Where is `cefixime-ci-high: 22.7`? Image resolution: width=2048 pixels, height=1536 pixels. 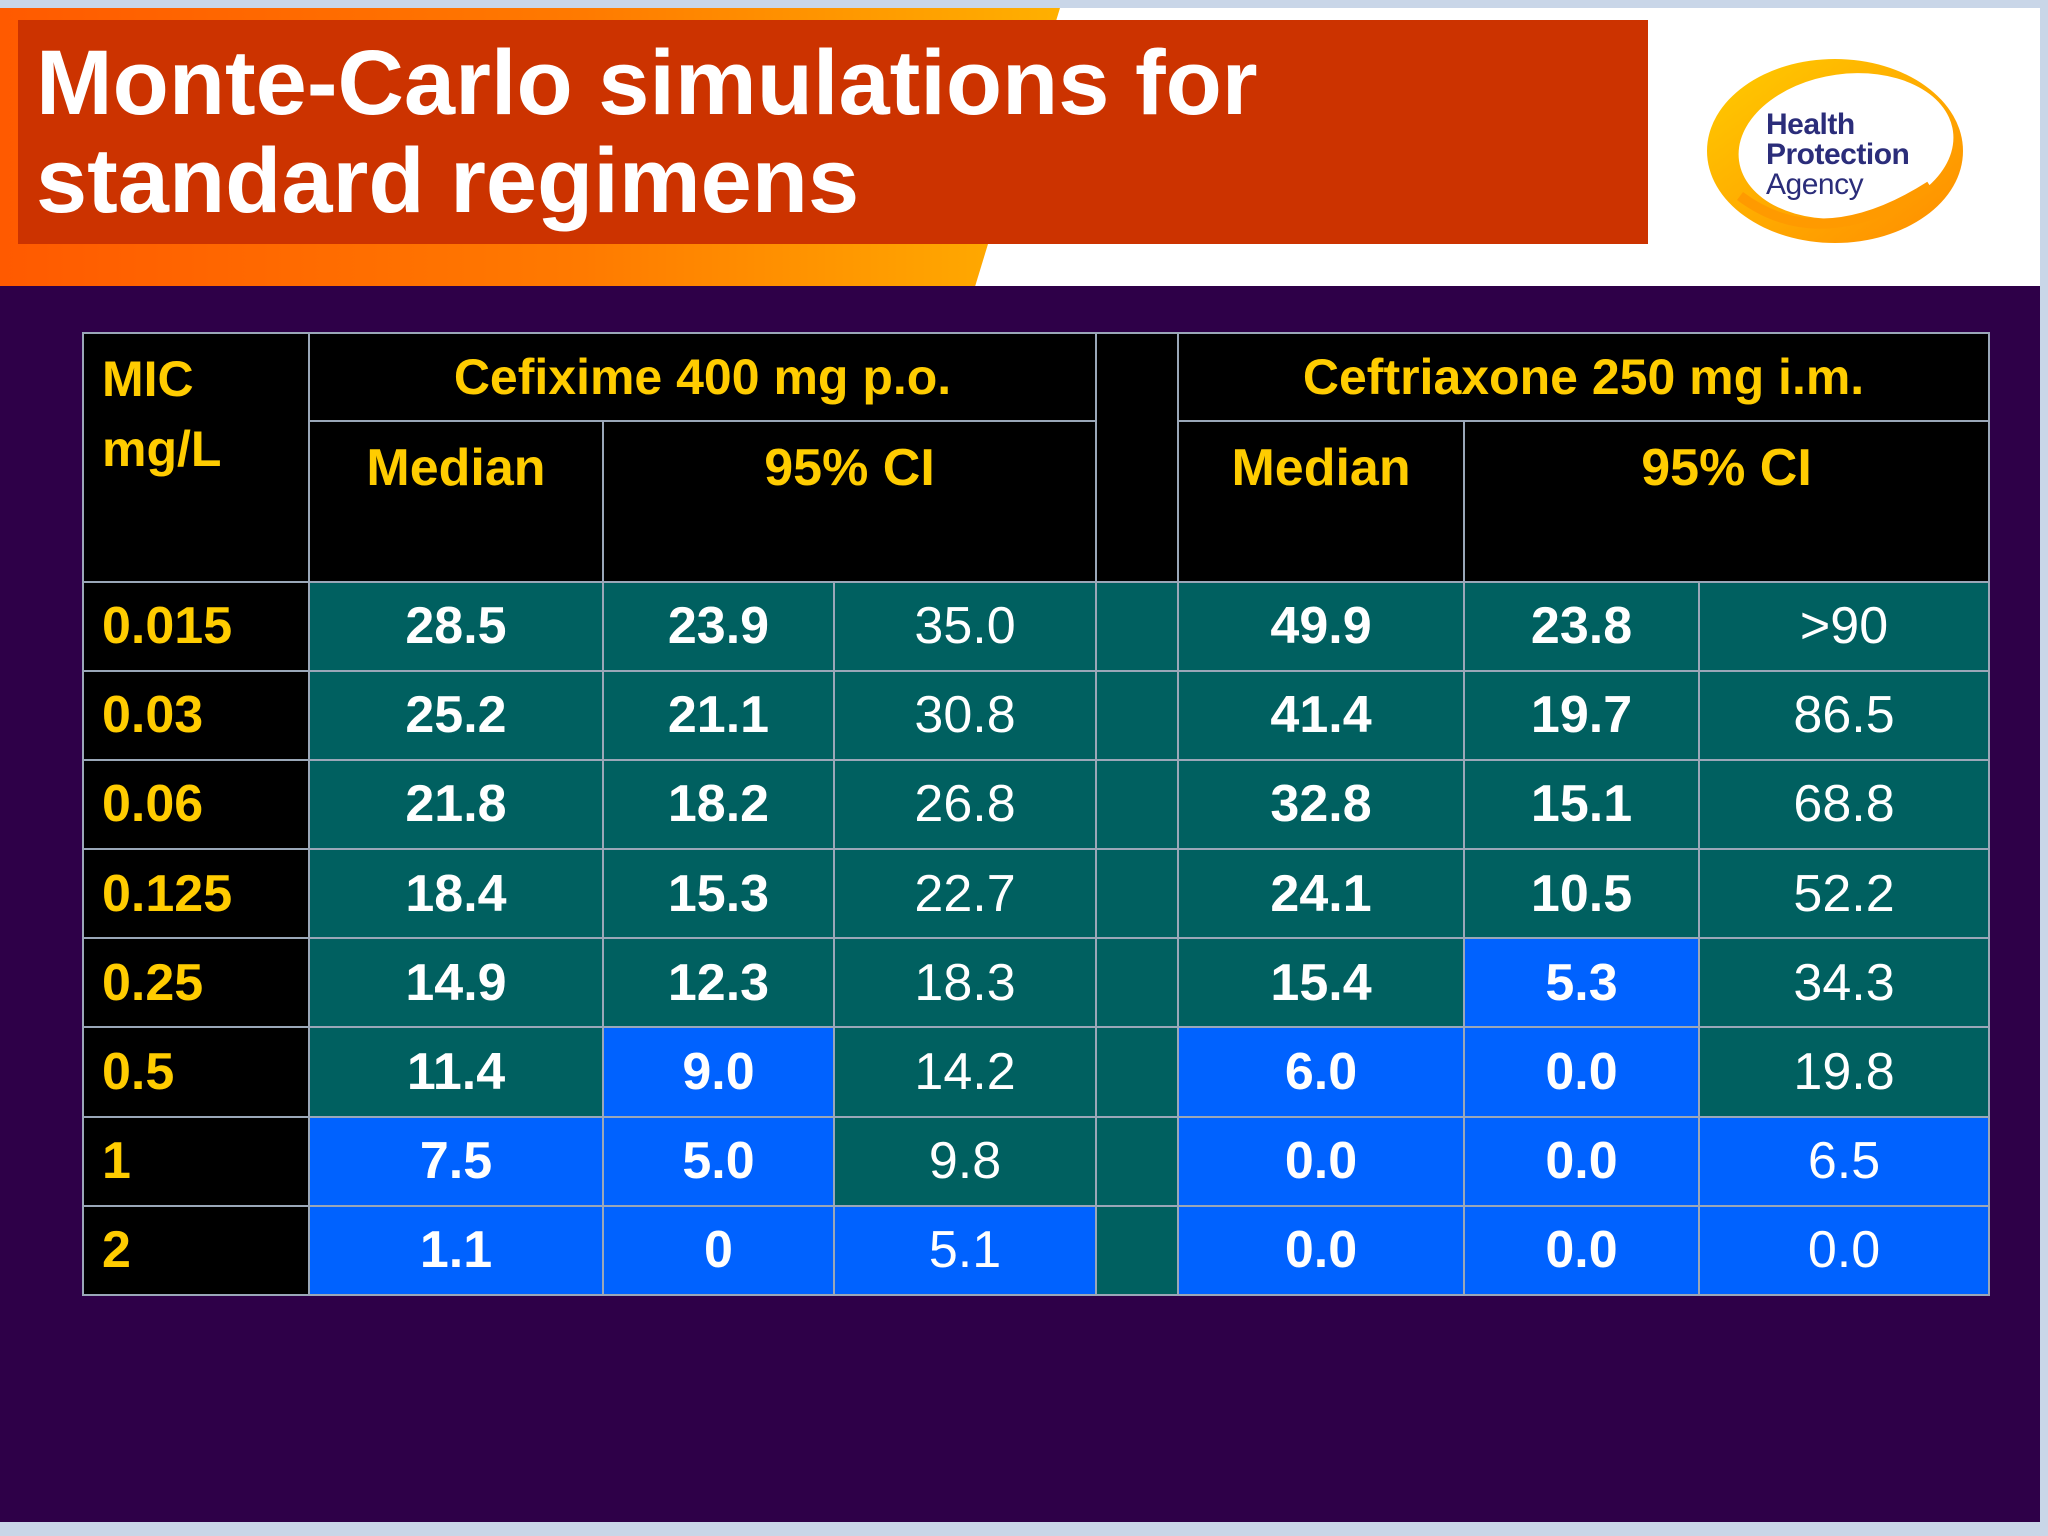 cefixime-ci-high: 22.7 is located at coordinates (965, 894).